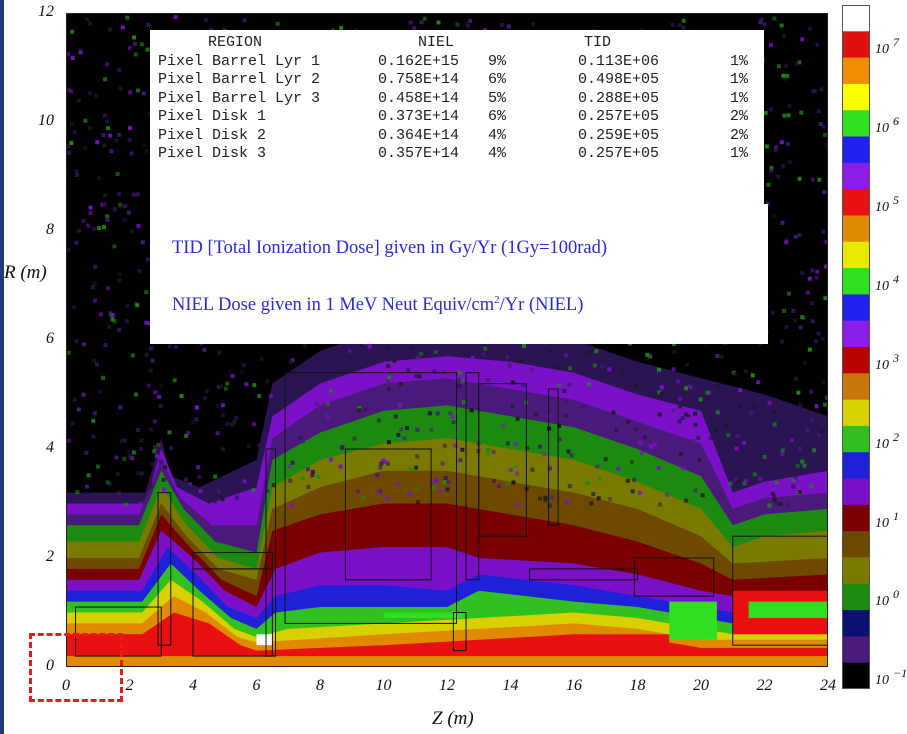  I want to click on cell-niel-pct: 4%, so click(497, 153).